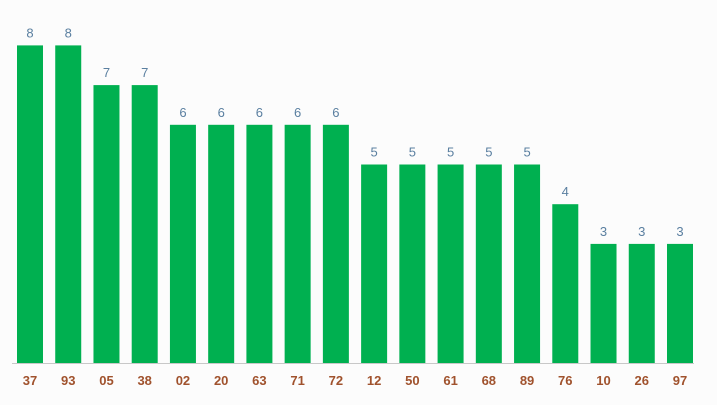  Describe the element at coordinates (221, 380) in the screenshot. I see `x-tick-label-20: 20` at that location.